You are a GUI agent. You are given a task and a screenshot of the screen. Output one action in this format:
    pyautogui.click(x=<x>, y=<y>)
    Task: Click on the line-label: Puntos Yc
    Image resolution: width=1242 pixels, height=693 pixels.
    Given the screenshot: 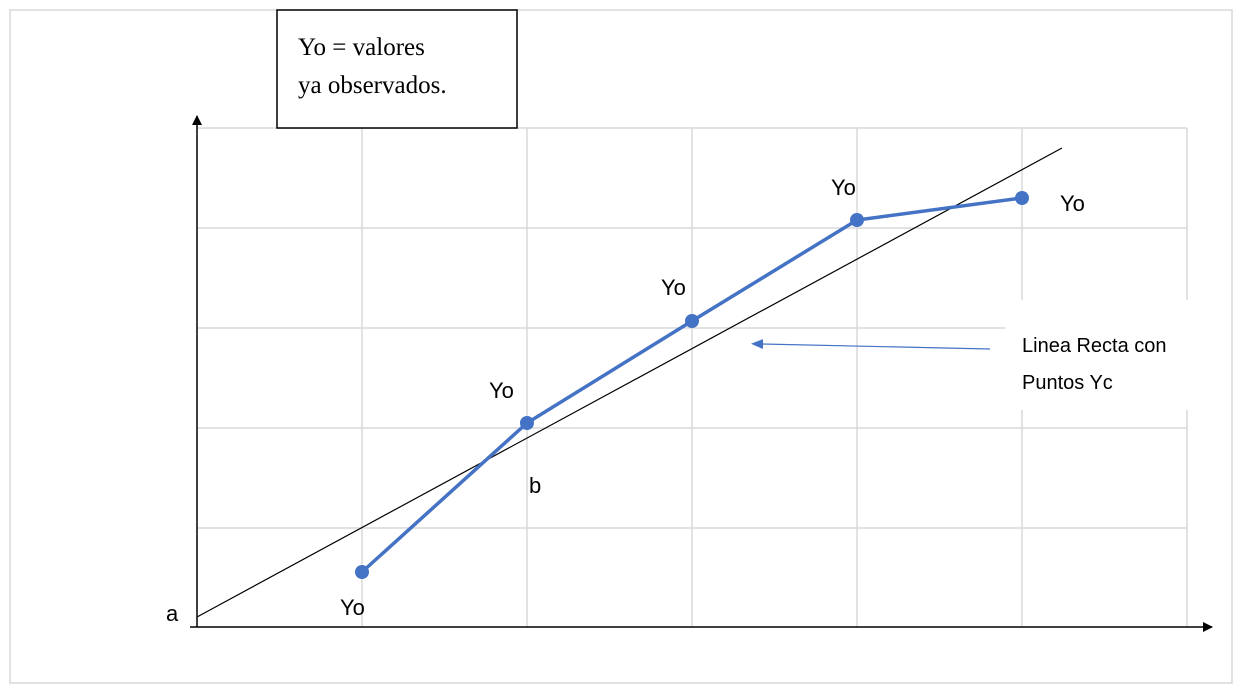 What is the action you would take?
    pyautogui.click(x=1067, y=383)
    